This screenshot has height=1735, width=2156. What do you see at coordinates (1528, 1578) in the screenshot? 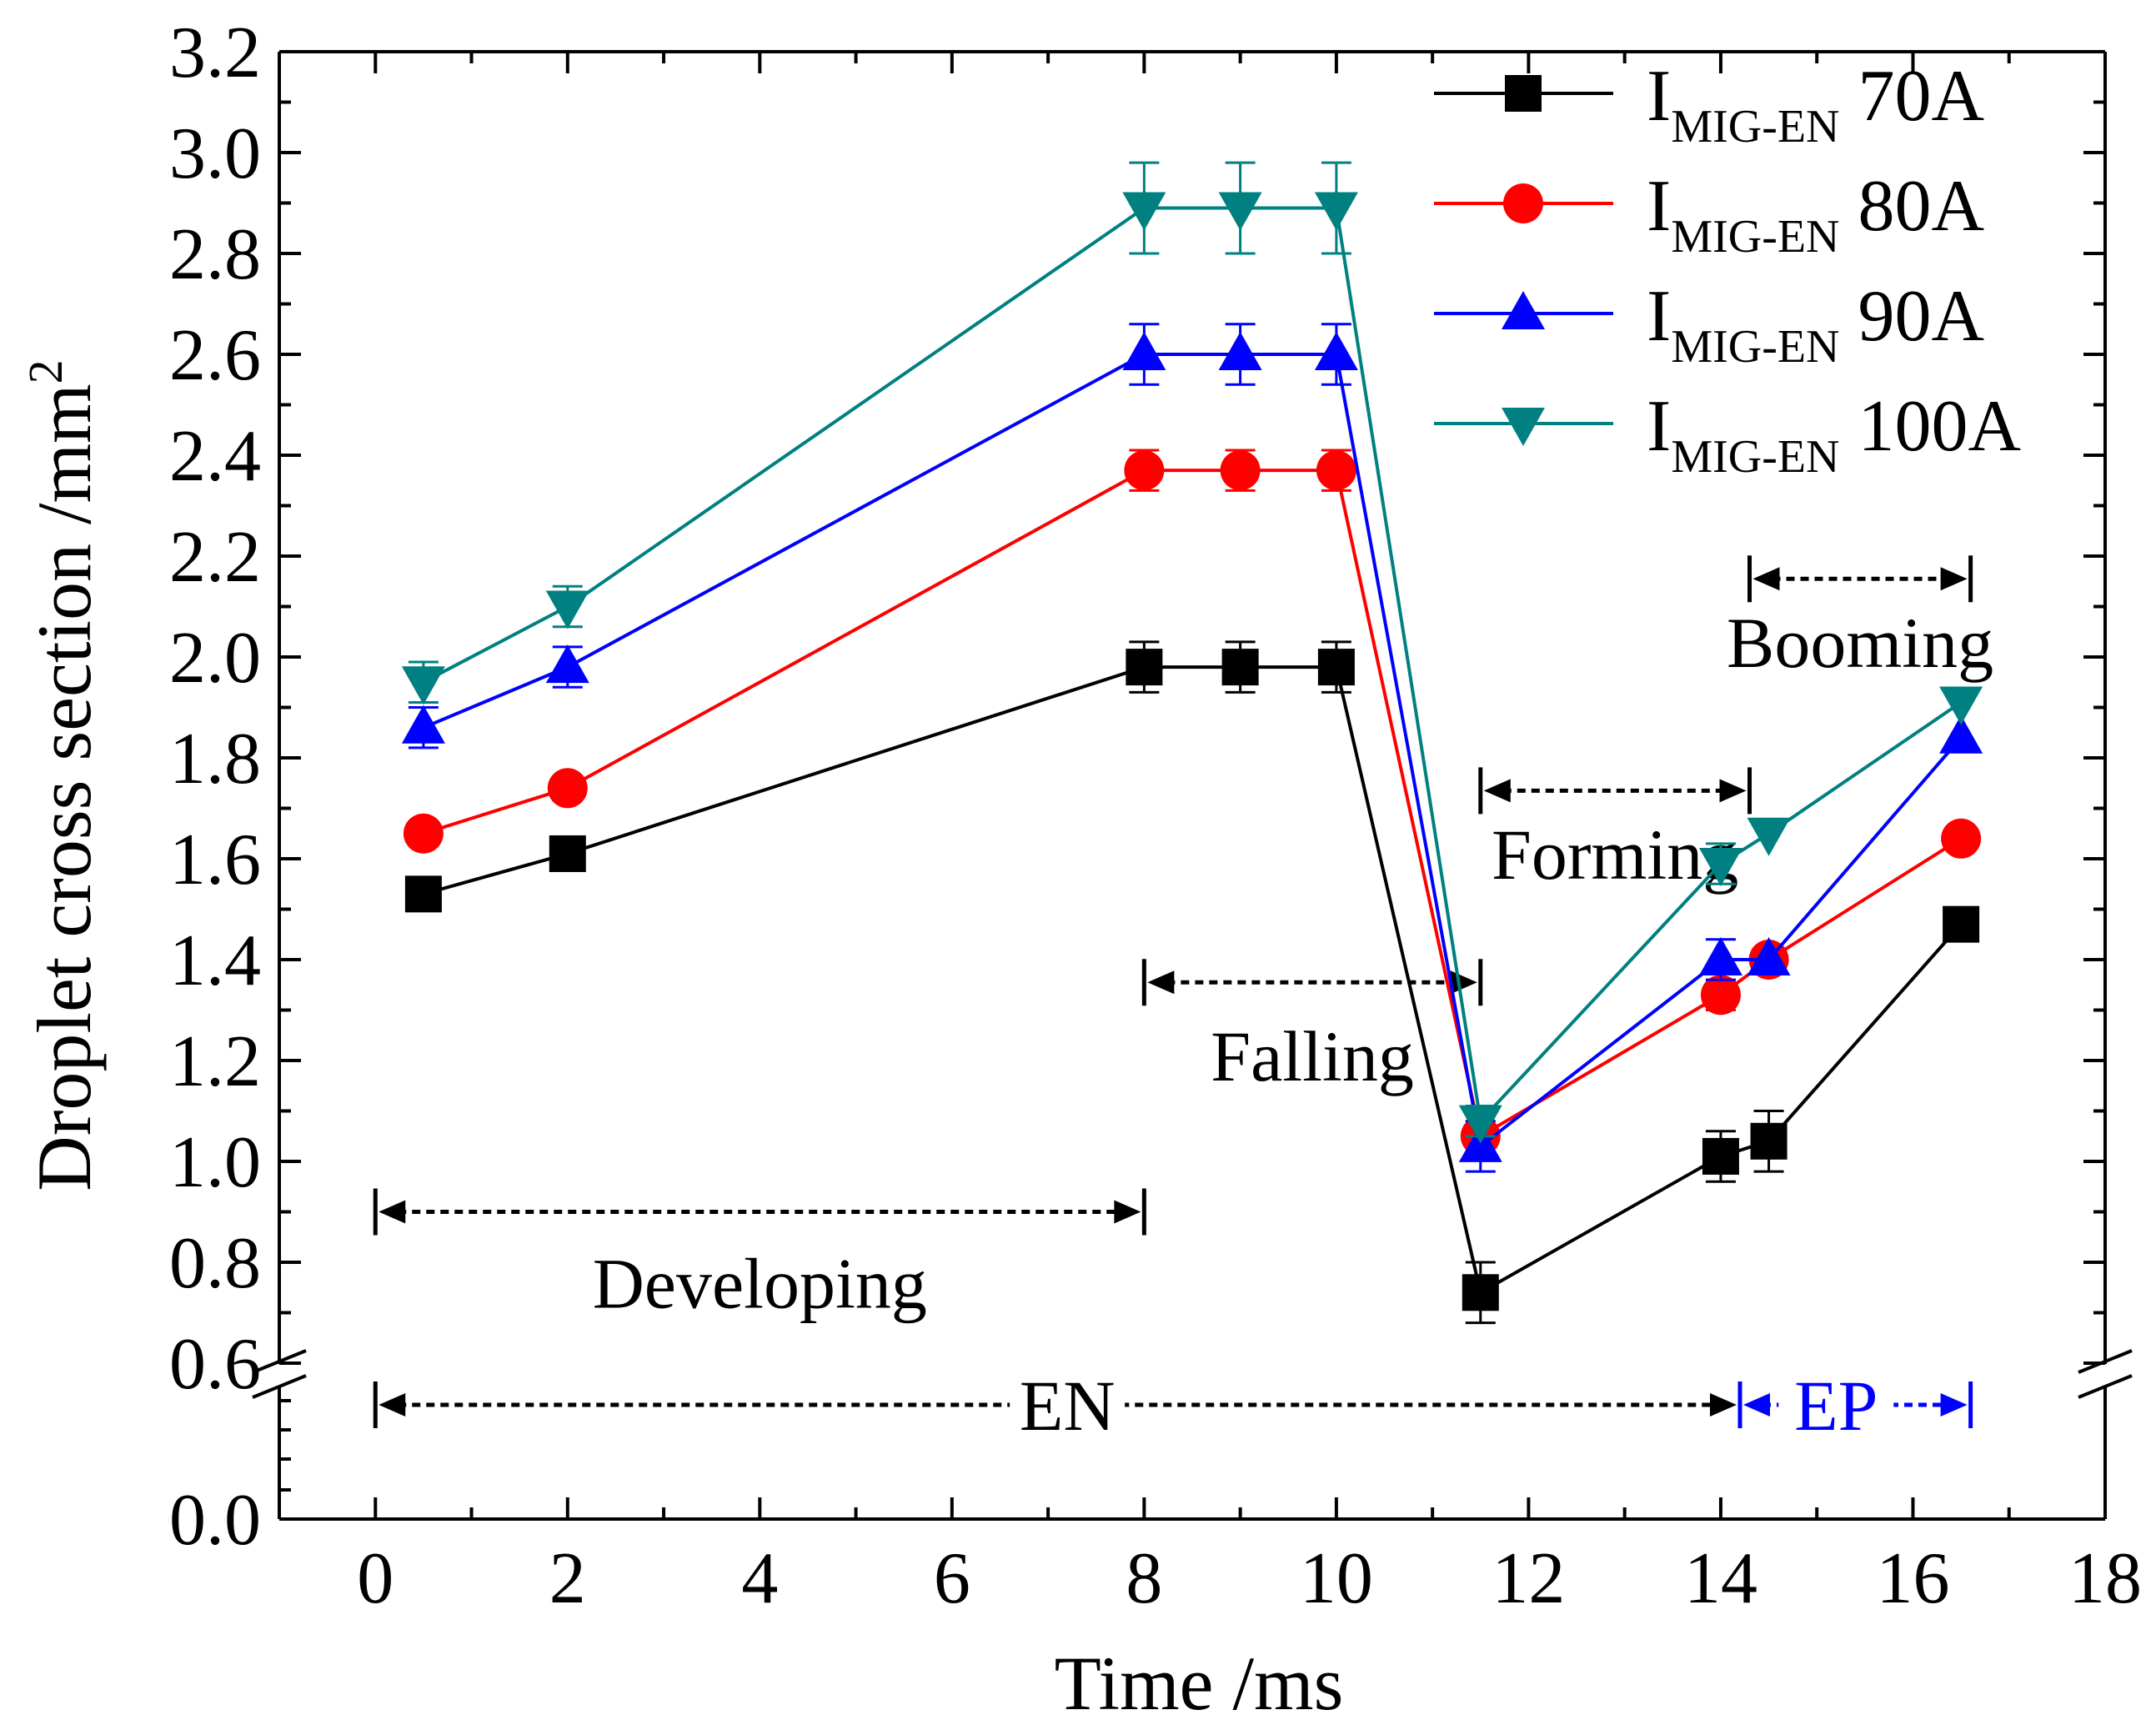
I see `x-tick-label: 12` at bounding box center [1528, 1578].